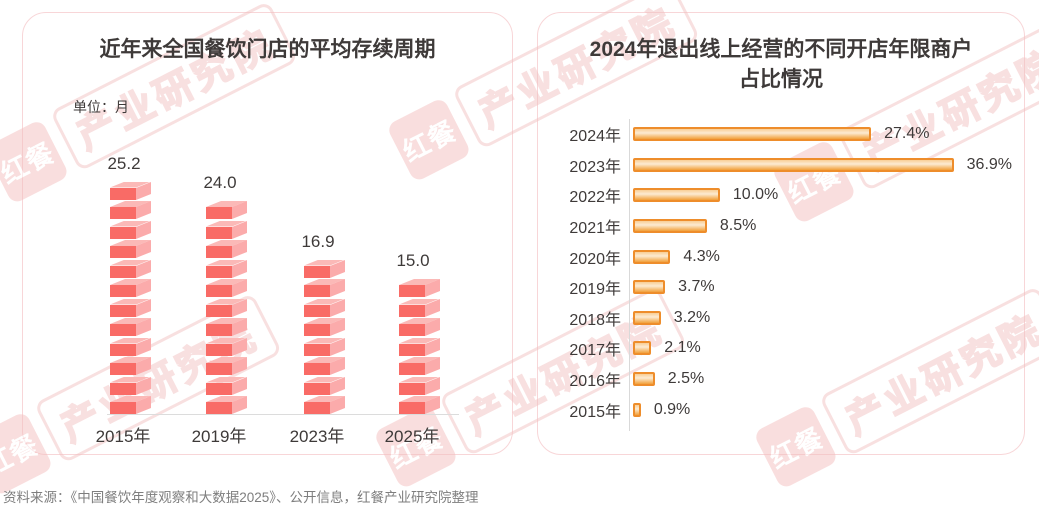  Describe the element at coordinates (907, 134) in the screenshot. I see `percentage-label: 27.4%` at that location.